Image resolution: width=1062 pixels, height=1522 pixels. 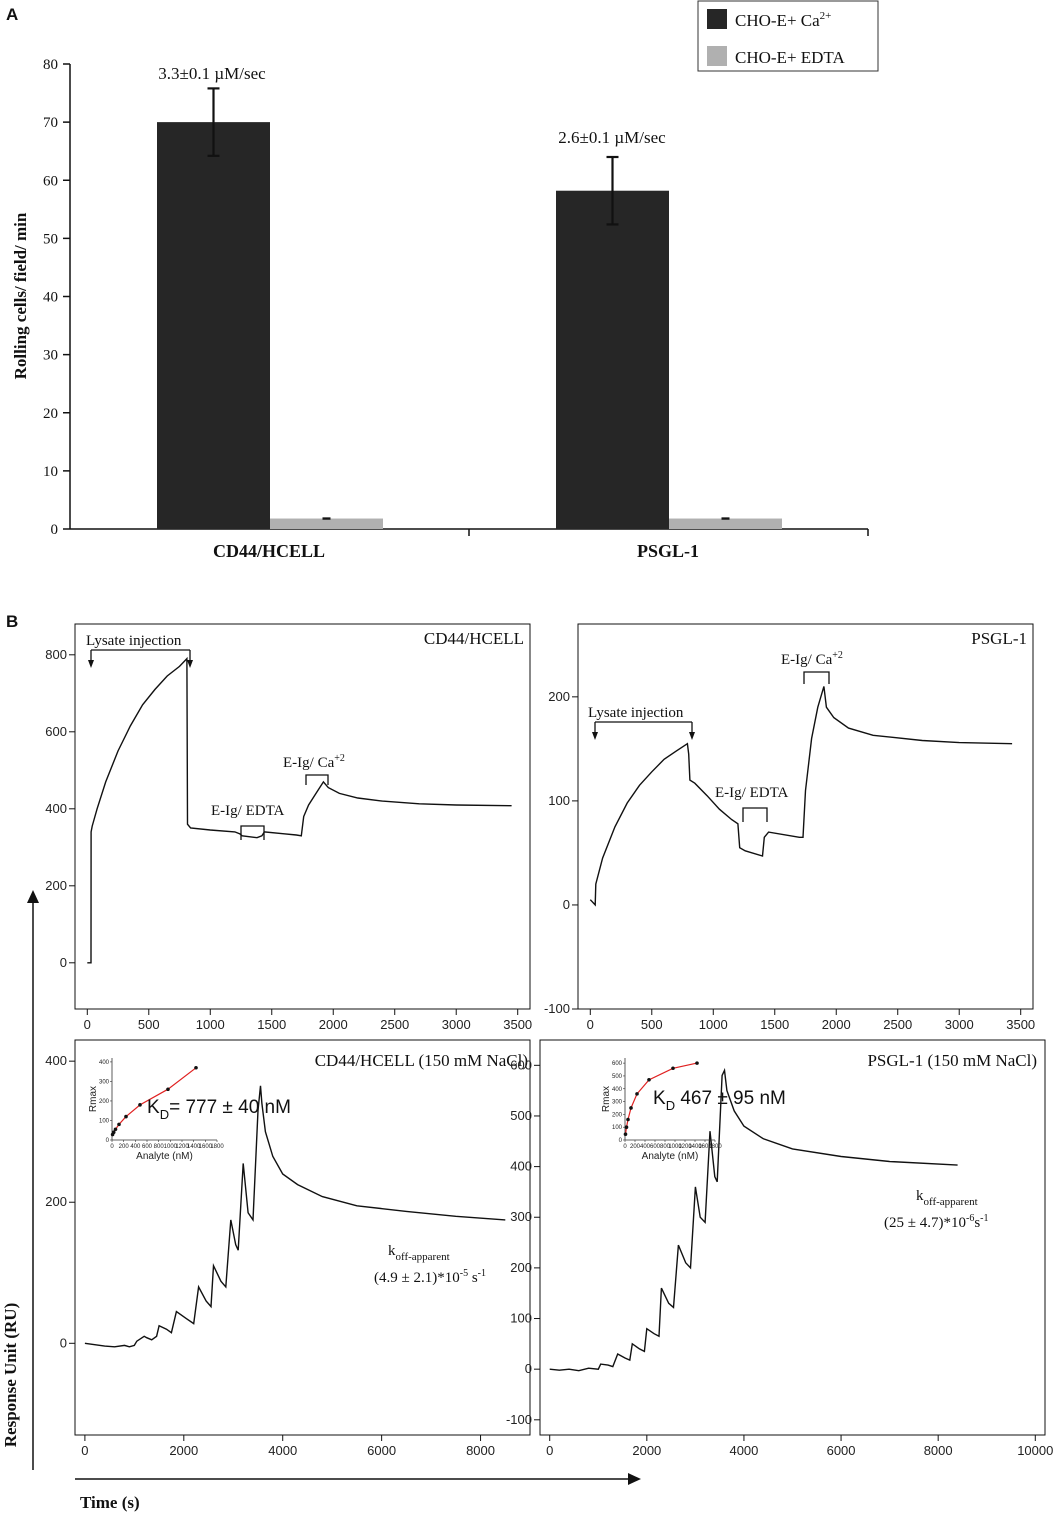 What do you see at coordinates (801, 796) in the screenshot?
I see `b2-curve` at bounding box center [801, 796].